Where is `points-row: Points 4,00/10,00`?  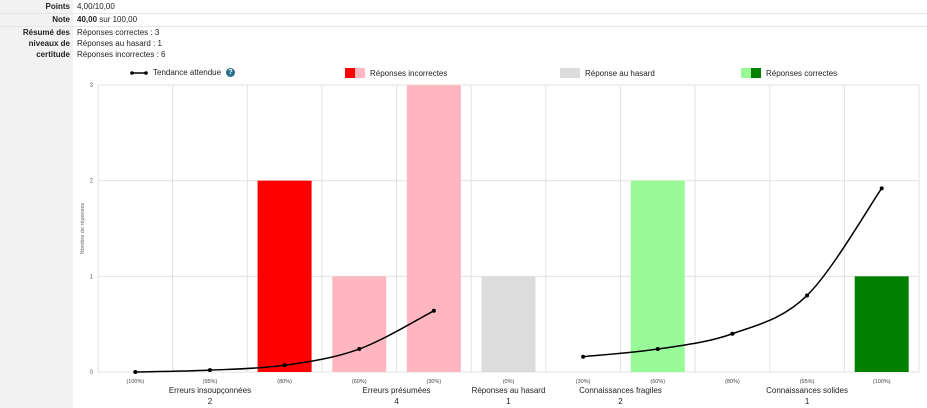
points-row: Points 4,00/10,00 is located at coordinates (463, 7).